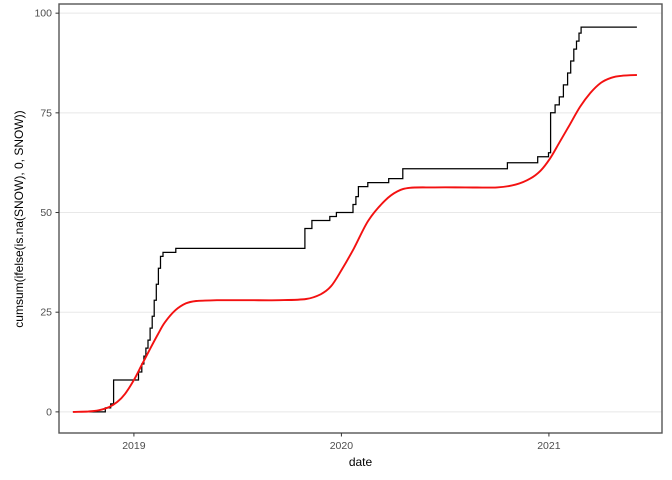  Describe the element at coordinates (46, 113) in the screenshot. I see `y-tick-label-75: 75` at that location.